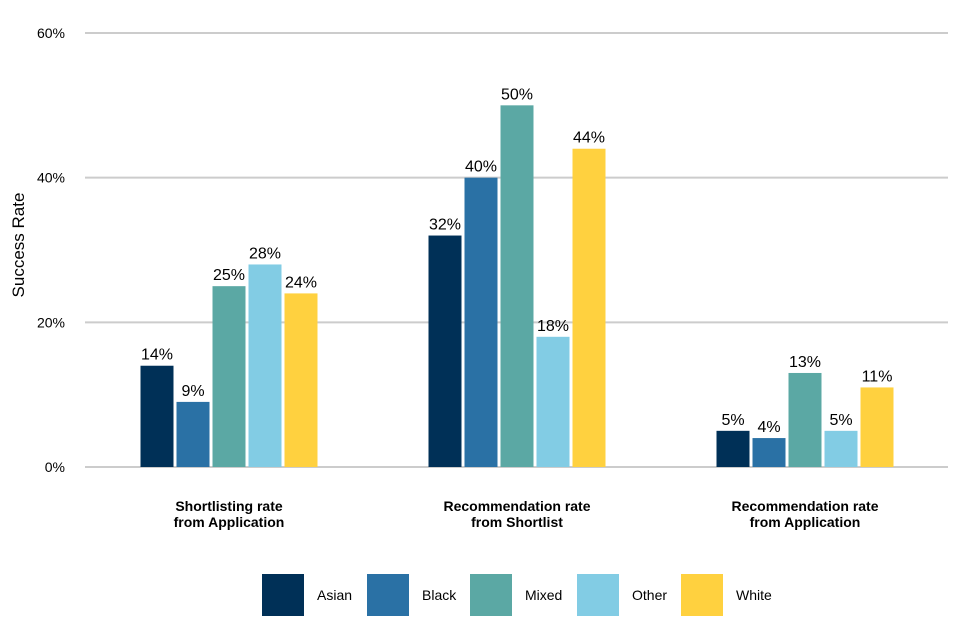 The image size is (960, 640). What do you see at coordinates (192, 391) in the screenshot?
I see `data-label: 9%` at bounding box center [192, 391].